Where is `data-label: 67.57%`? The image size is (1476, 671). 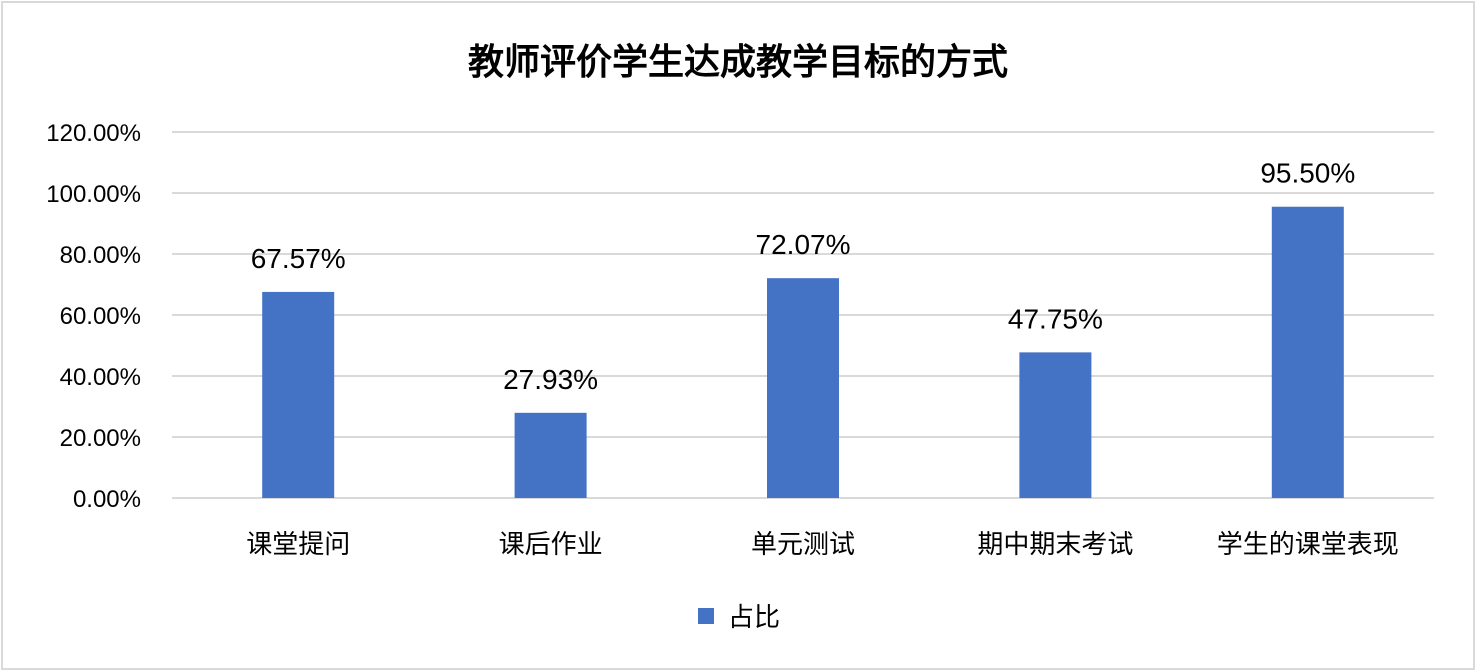
data-label: 67.57% is located at coordinates (298, 258).